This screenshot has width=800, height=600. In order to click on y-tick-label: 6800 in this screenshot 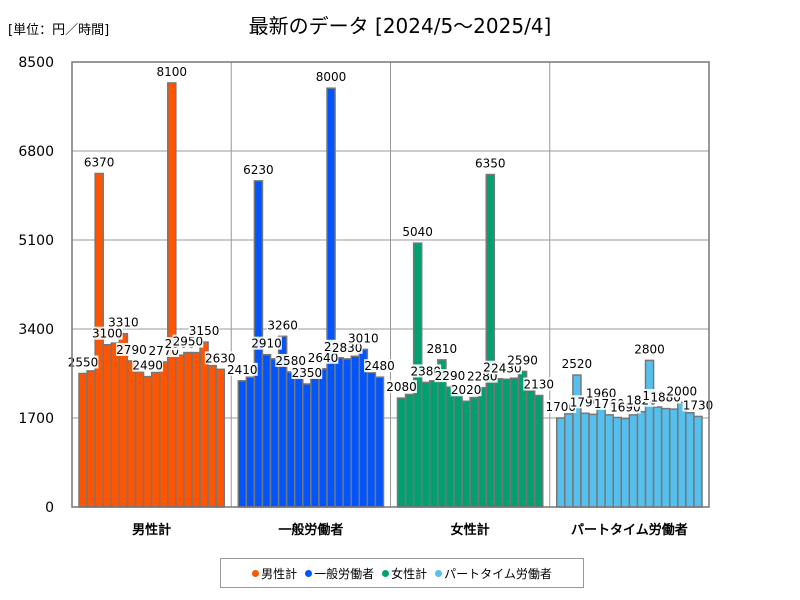, I will do `click(36, 152)`.